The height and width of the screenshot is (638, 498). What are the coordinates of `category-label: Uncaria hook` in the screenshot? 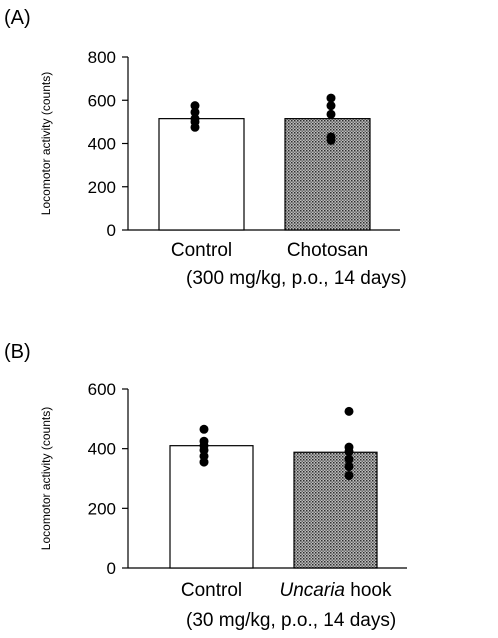 It's located at (336, 590).